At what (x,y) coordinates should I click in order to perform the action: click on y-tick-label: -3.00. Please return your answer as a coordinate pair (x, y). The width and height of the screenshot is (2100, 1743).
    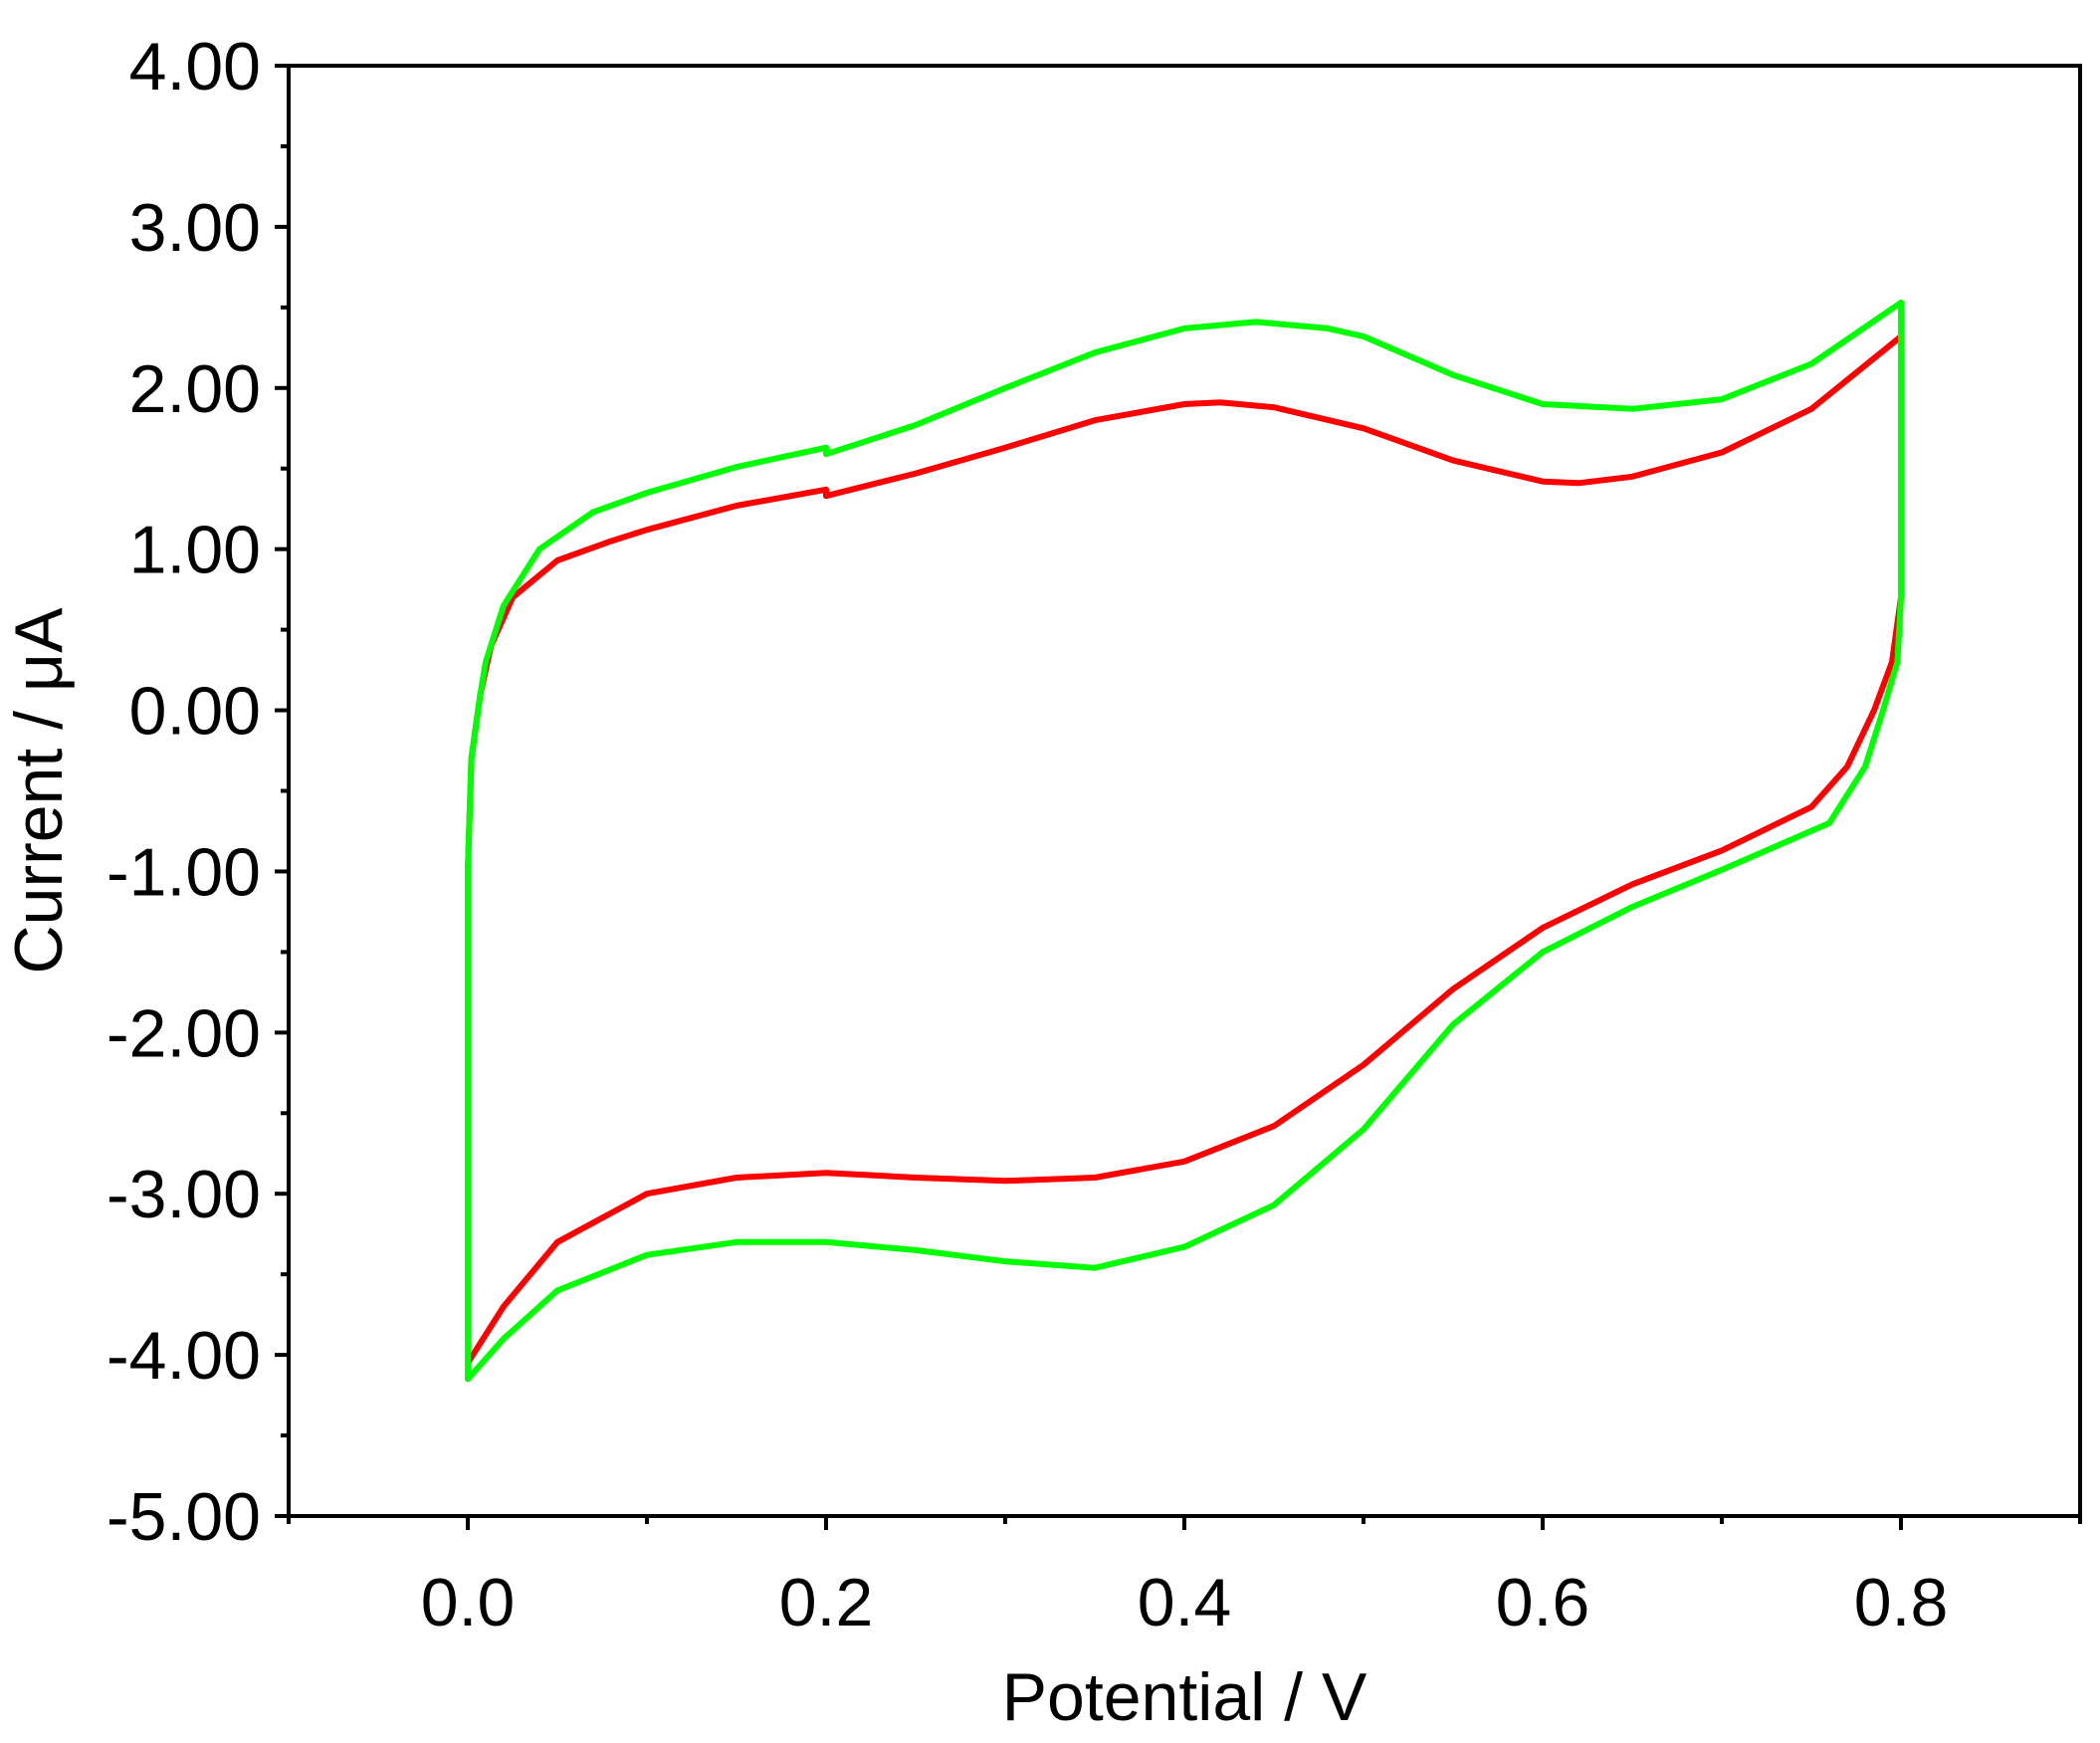
    Looking at the image, I should click on (183, 1194).